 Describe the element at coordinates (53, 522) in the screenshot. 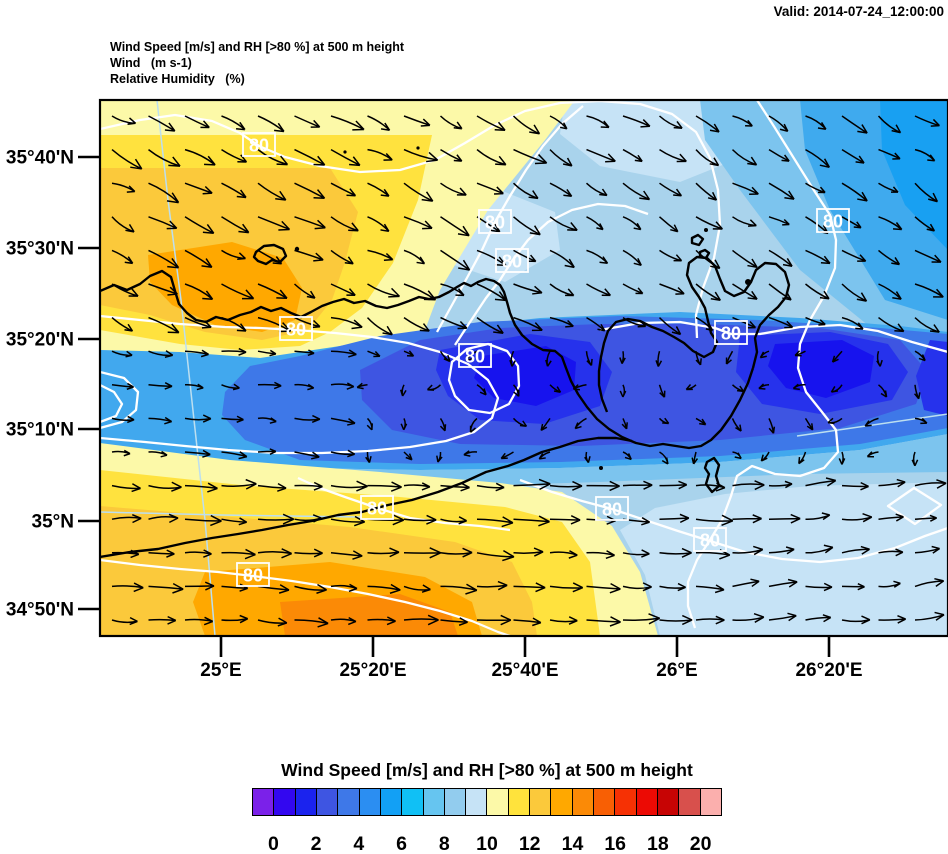

I see `lat-tick-label: 35°N` at that location.